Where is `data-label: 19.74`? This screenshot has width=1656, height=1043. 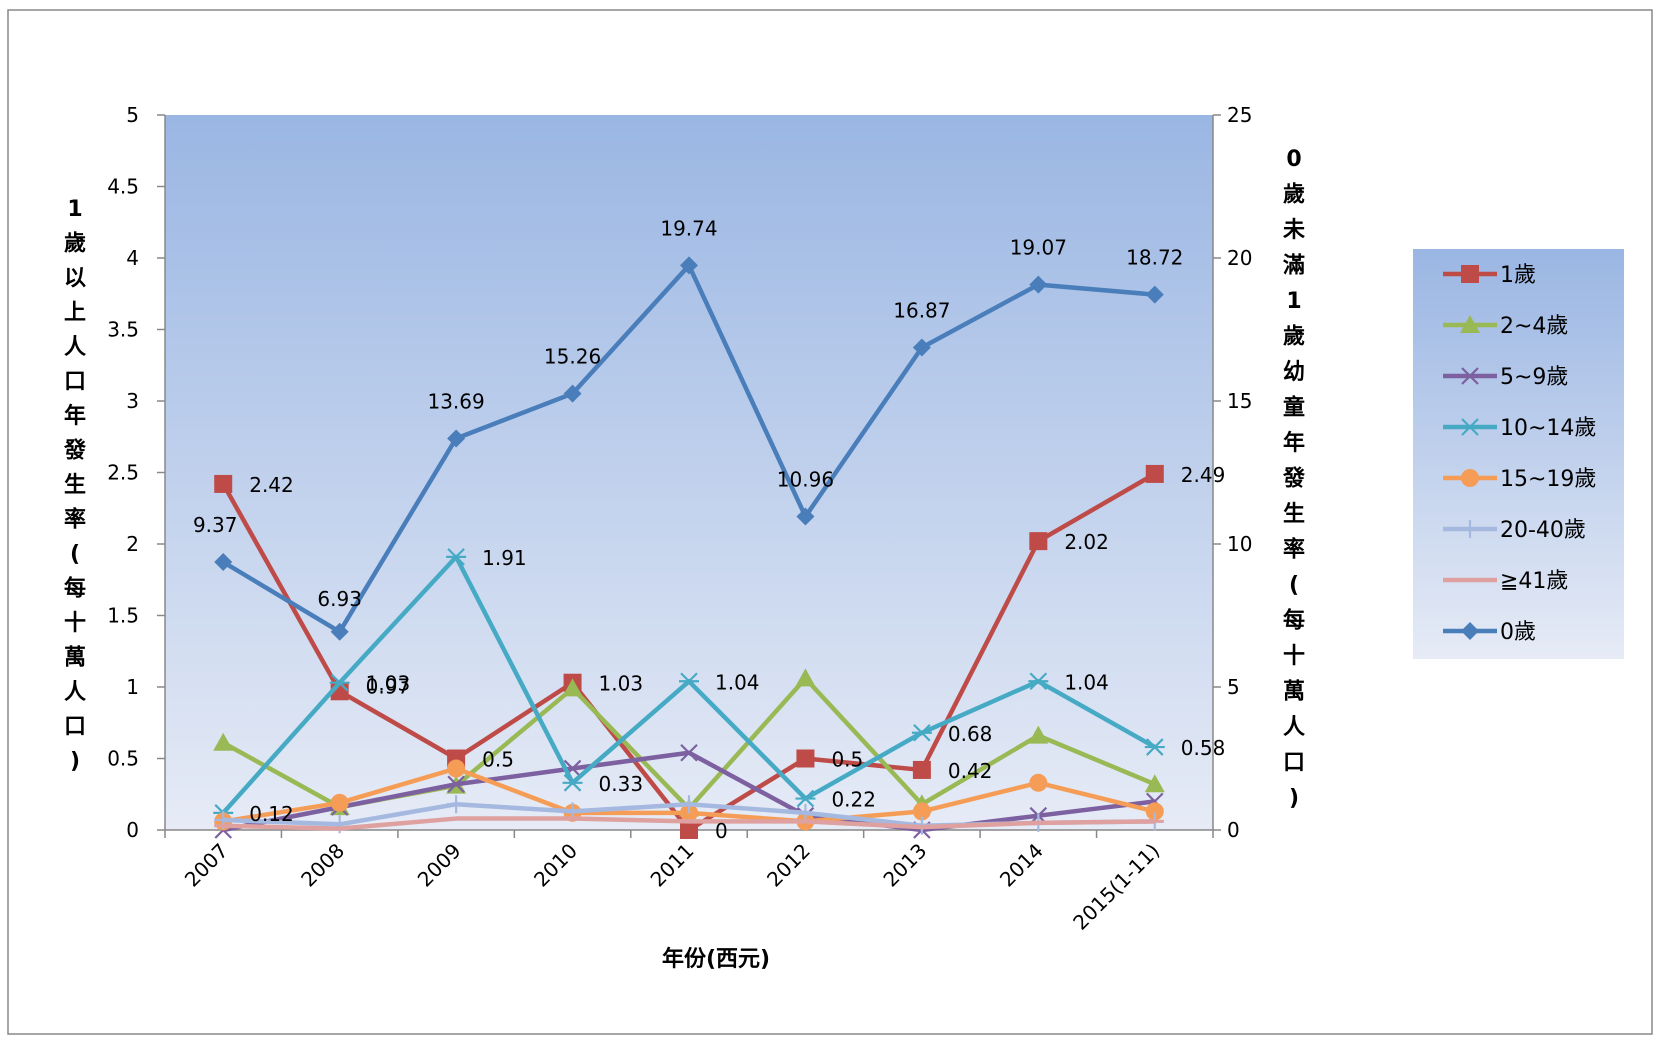 data-label: 19.74 is located at coordinates (688, 228).